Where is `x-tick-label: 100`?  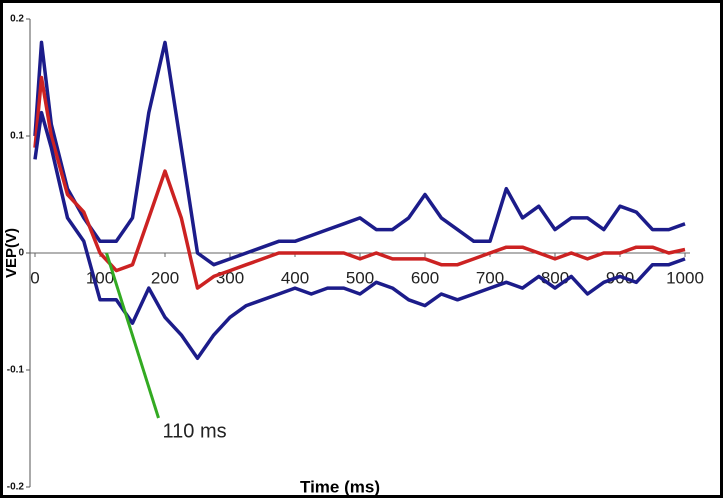 x-tick-label: 100 is located at coordinates (100, 277).